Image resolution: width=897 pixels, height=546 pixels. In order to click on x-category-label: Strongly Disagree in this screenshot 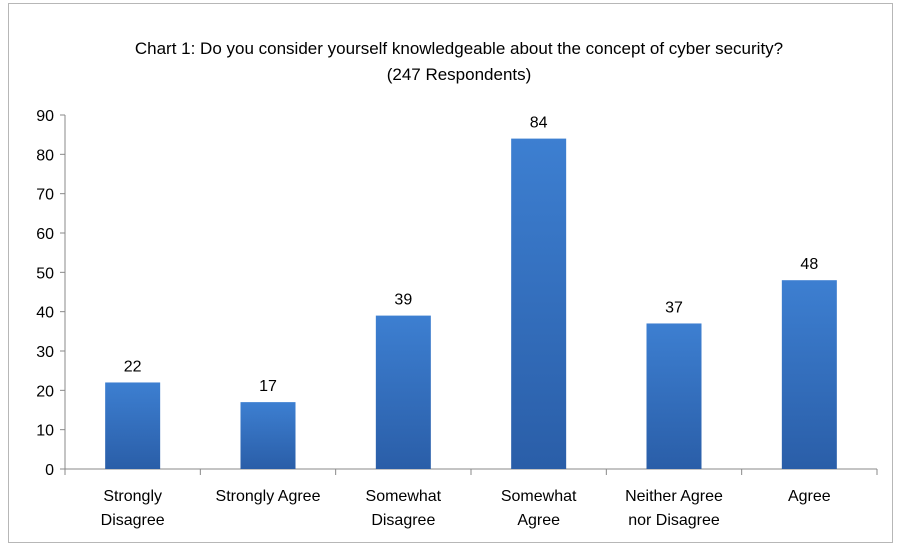, I will do `click(133, 508)`.